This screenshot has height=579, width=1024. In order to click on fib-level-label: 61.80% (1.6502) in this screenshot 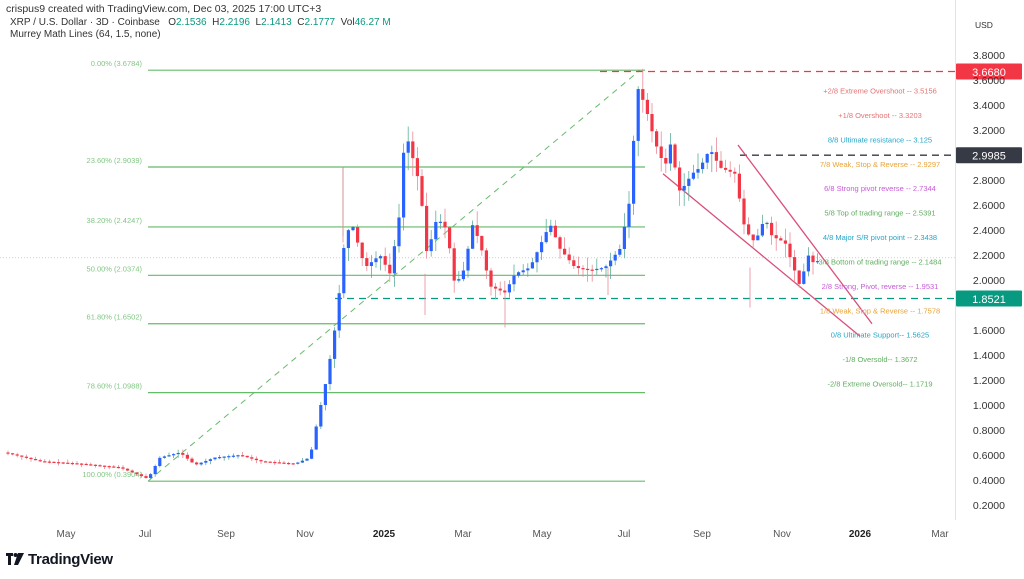, I will do `click(115, 317)`.